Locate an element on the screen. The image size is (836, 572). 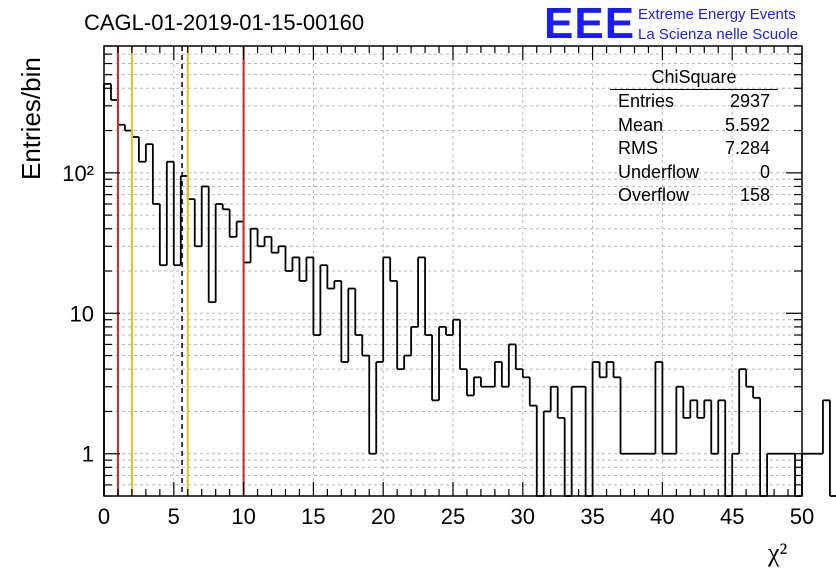
stats-value: 7.284 is located at coordinates (747, 148).